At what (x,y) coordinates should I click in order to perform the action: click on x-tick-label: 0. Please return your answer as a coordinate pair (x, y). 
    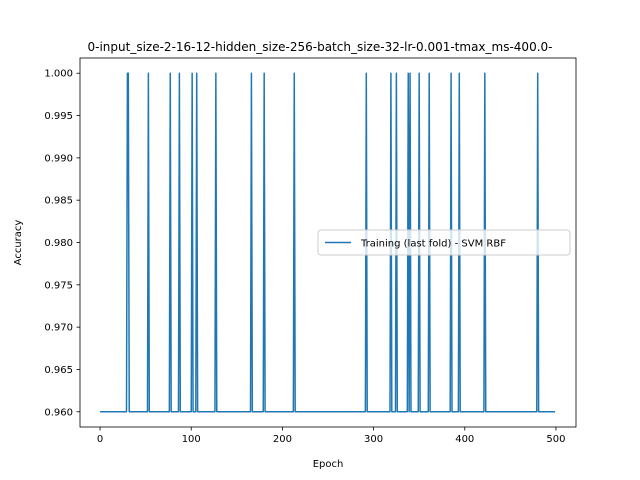
    Looking at the image, I should click on (100, 439).